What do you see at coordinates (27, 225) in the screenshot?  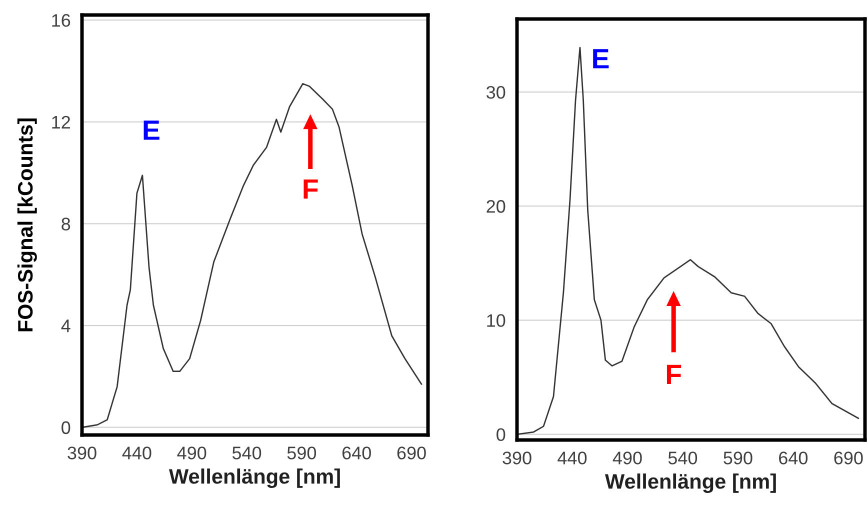 I see `y-axis-title: FOS-Signal [kCounts]` at bounding box center [27, 225].